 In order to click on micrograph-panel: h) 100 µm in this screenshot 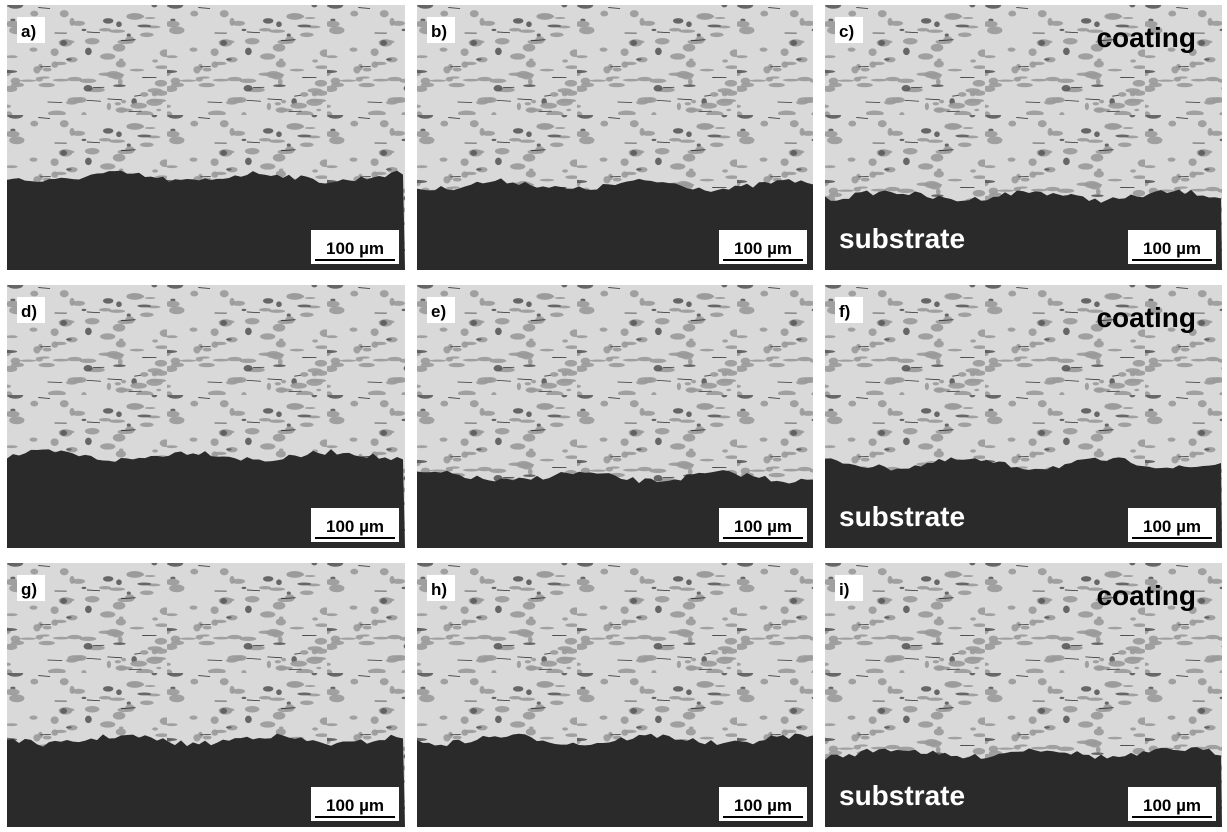, I will do `click(615, 695)`.